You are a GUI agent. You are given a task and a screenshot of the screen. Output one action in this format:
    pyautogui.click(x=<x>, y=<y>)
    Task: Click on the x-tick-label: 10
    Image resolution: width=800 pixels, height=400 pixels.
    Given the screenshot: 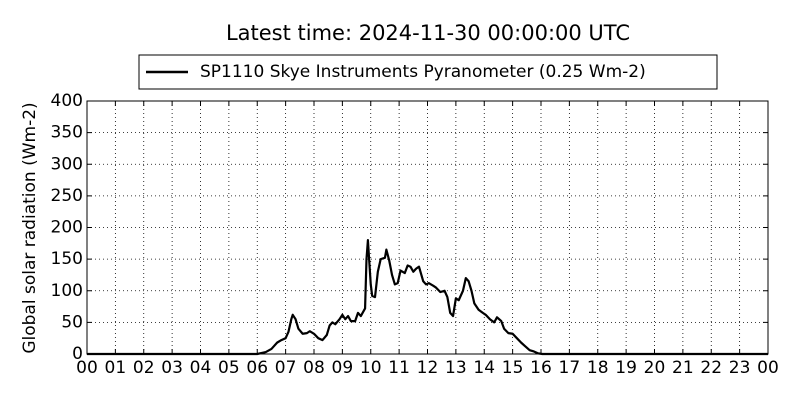 What is the action you would take?
    pyautogui.click(x=371, y=368)
    